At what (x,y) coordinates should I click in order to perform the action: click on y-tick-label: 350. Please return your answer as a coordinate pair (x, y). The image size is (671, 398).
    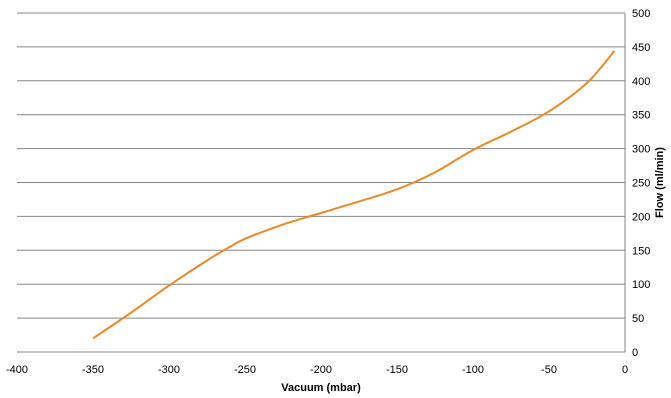
    Looking at the image, I should click on (641, 116).